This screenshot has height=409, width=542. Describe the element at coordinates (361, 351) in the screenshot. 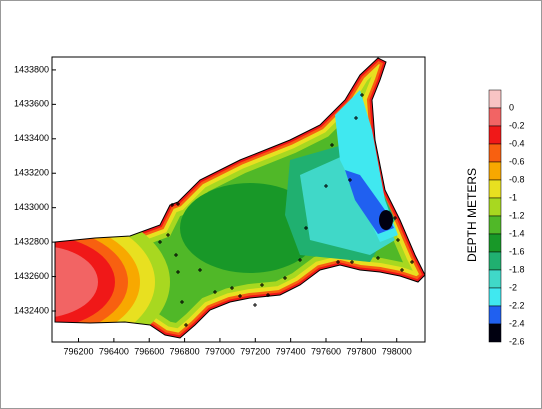

I see `x-tick-label: 797800` at that location.